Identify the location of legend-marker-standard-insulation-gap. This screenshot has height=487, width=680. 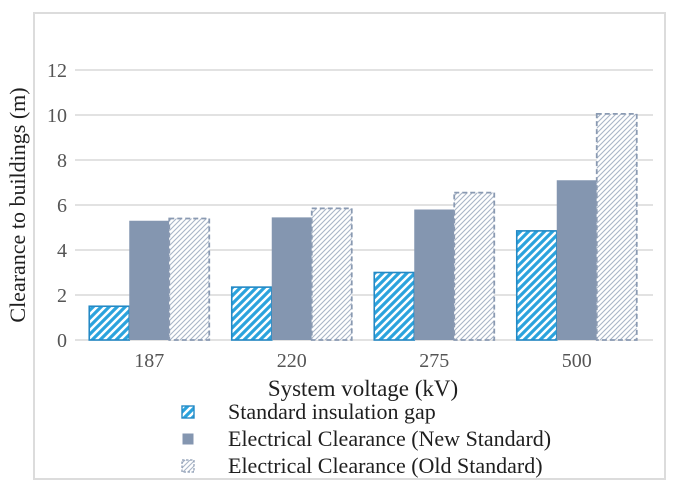
(188, 411).